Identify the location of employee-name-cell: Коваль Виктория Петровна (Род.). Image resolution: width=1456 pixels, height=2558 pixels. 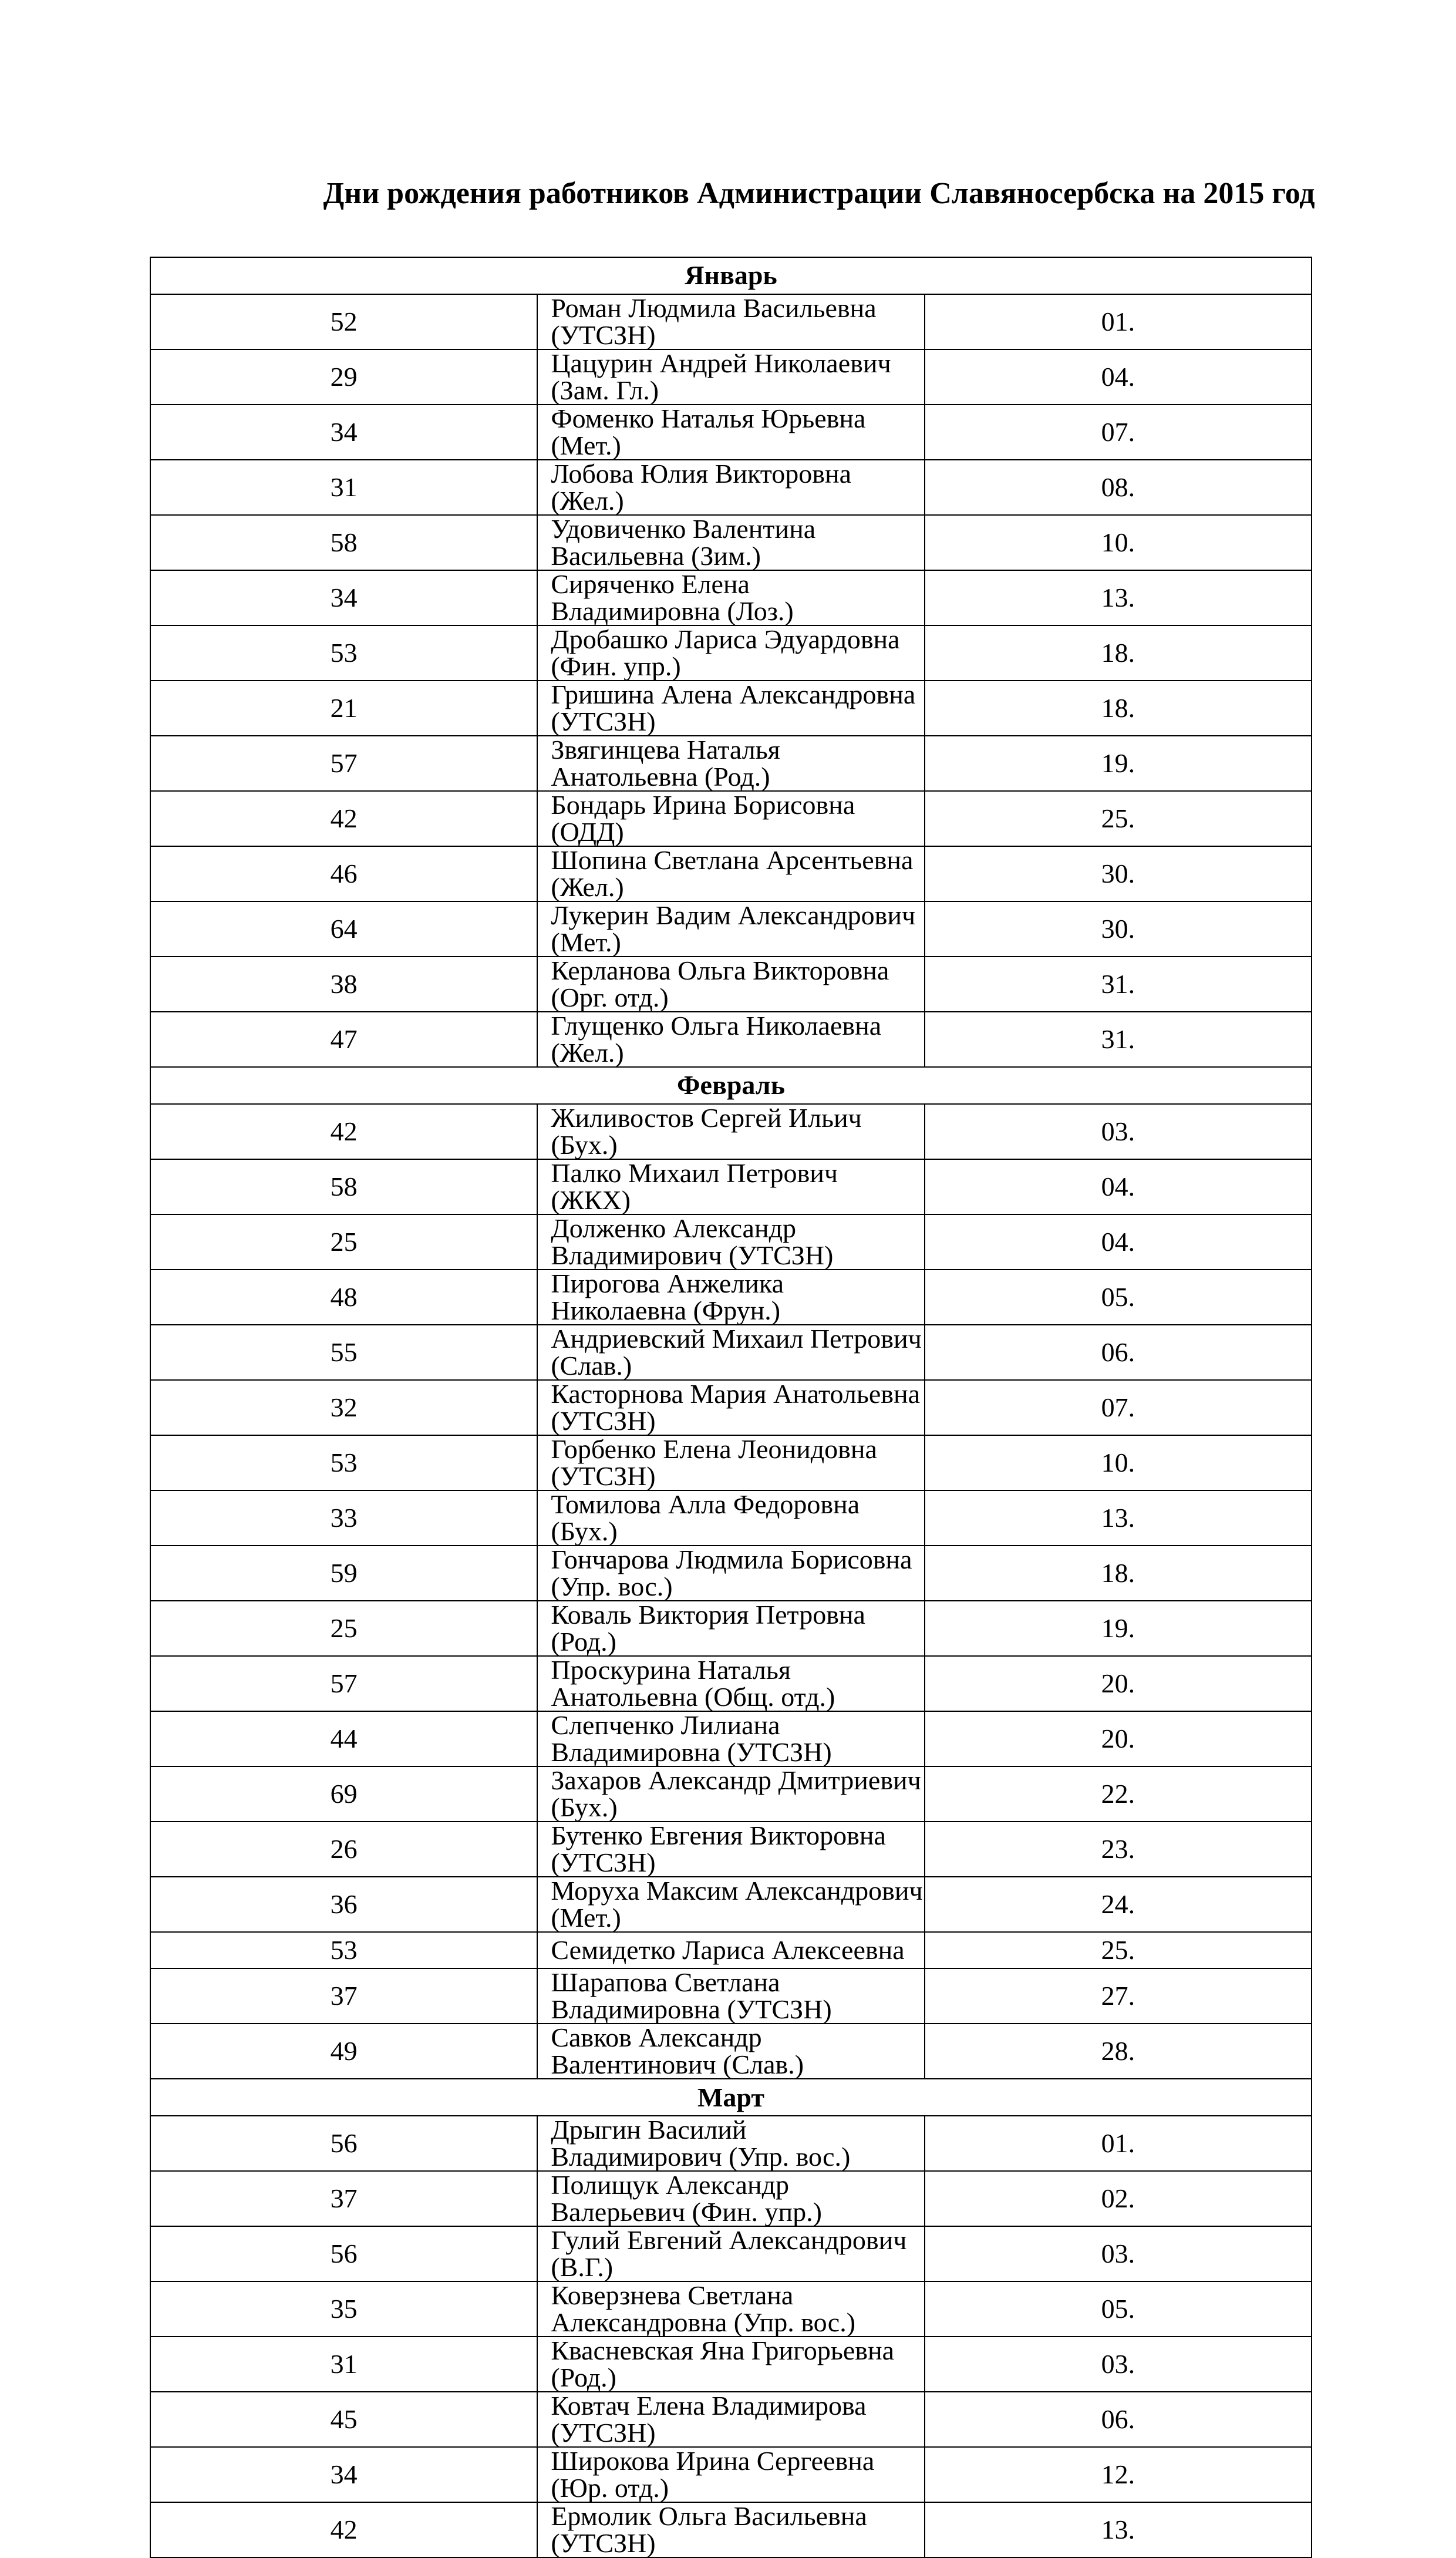
(731, 1628).